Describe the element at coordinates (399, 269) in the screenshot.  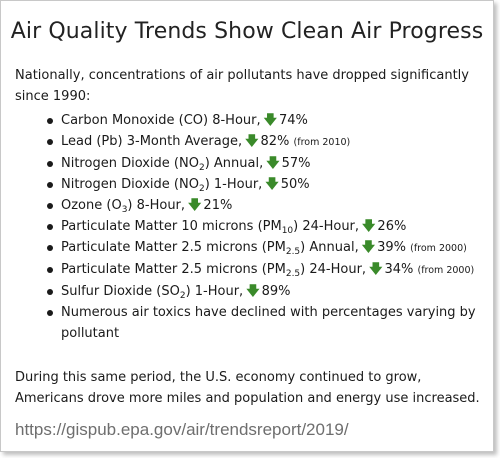
I see `percent-value: 34%` at that location.